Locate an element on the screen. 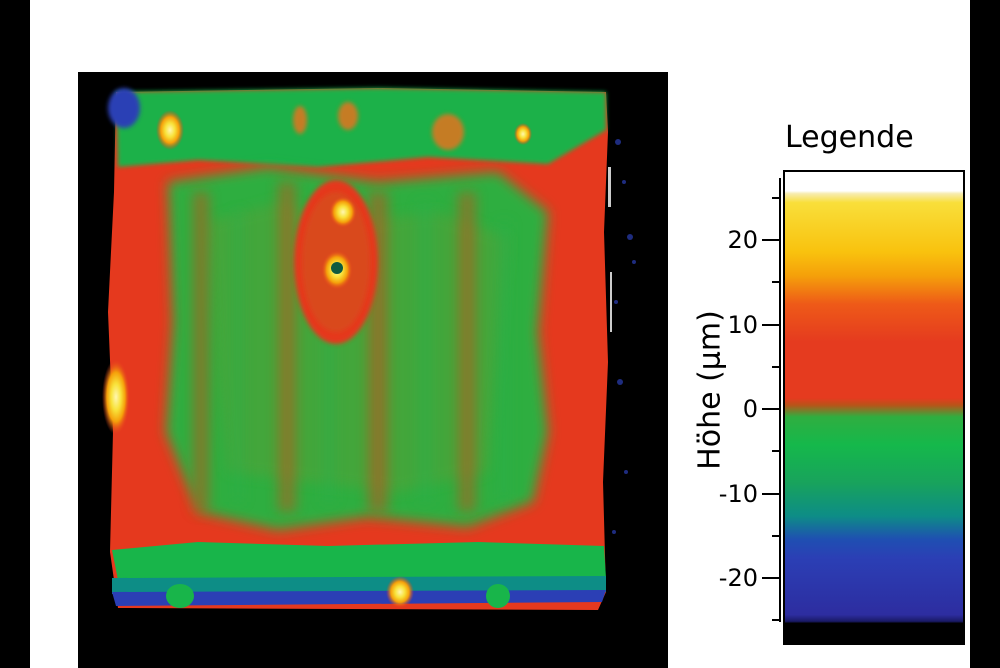  tick-label: 20 is located at coordinates (742, 240).